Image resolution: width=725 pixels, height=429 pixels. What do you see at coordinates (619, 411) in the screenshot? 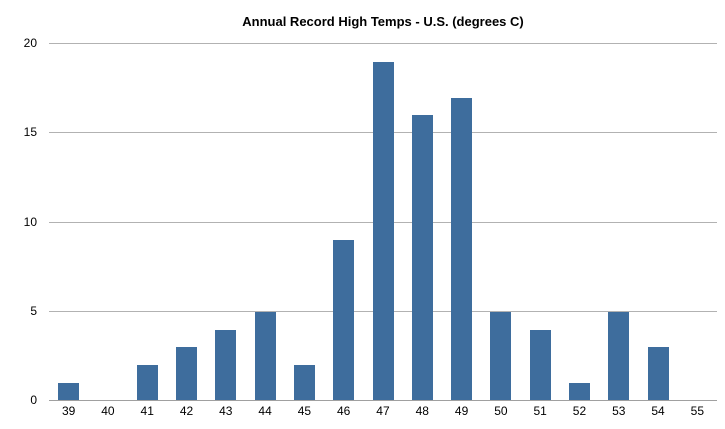
I see `x-tick-label: 53` at bounding box center [619, 411].